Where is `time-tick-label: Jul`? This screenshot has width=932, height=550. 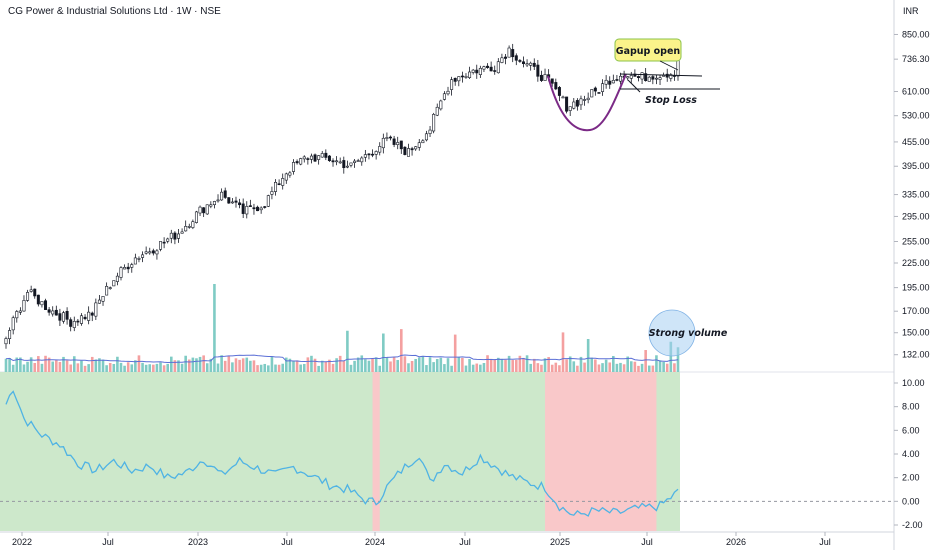
time-tick-label: Jul is located at coordinates (465, 542).